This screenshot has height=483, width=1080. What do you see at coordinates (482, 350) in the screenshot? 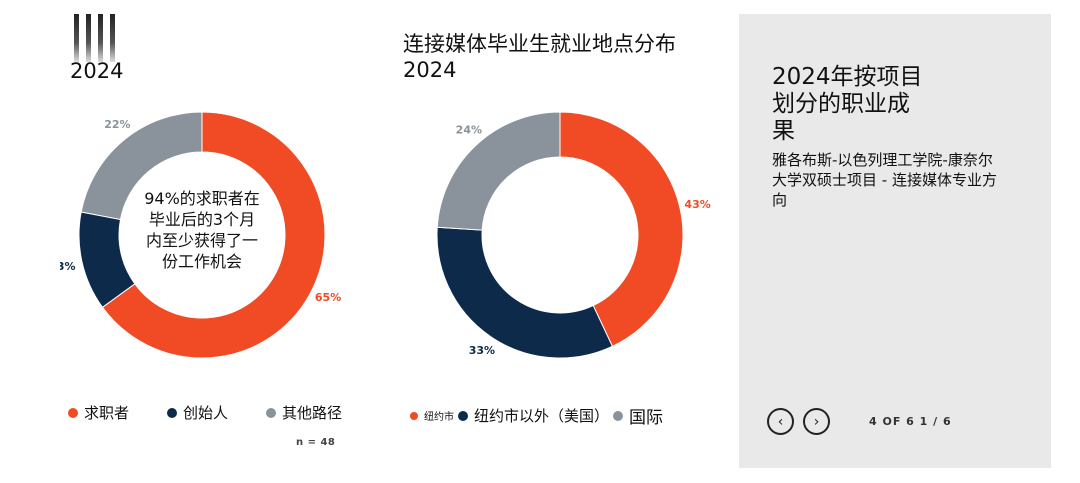
I see `data-label-1: 33%` at bounding box center [482, 350].